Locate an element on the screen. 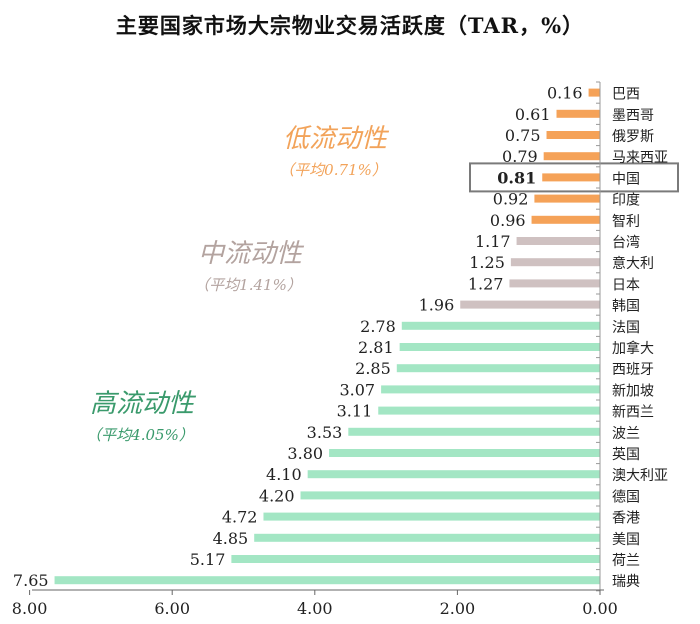  category-label-美国: 美国 is located at coordinates (626, 540).